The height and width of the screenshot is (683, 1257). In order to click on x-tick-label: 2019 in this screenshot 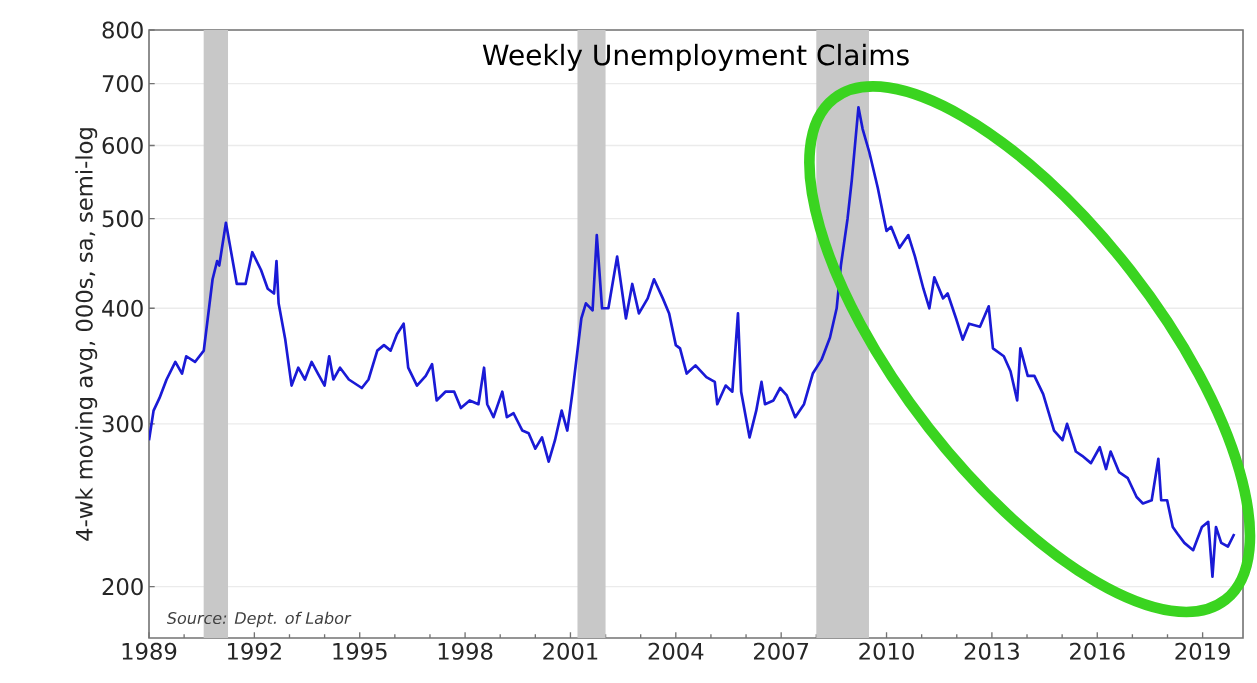, I will do `click(1202, 651)`.